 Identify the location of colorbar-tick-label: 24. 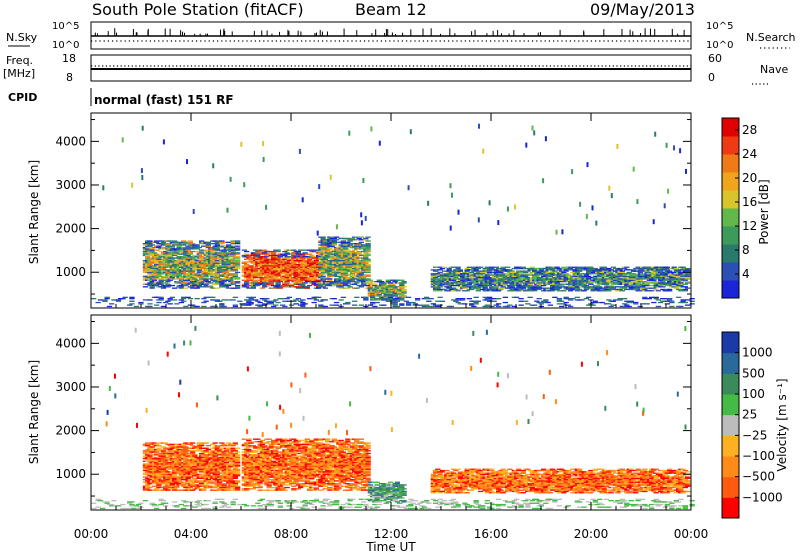
(749, 154).